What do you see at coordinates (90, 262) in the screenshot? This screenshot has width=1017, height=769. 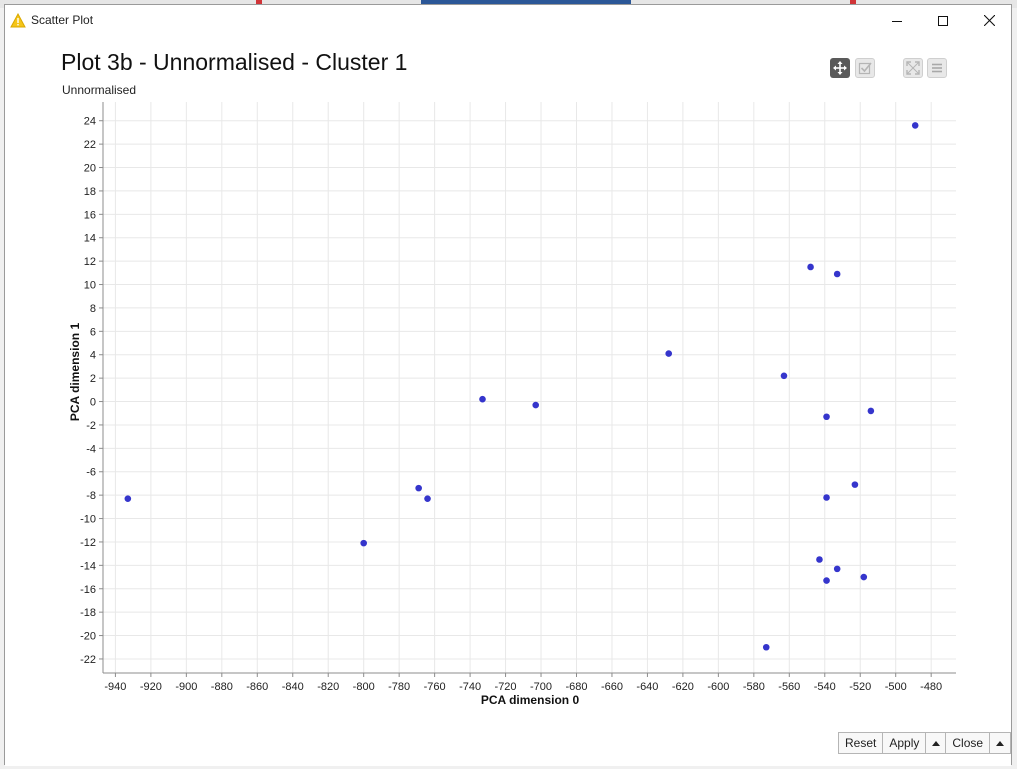 I see `y-tick-label: 12` at bounding box center [90, 262].